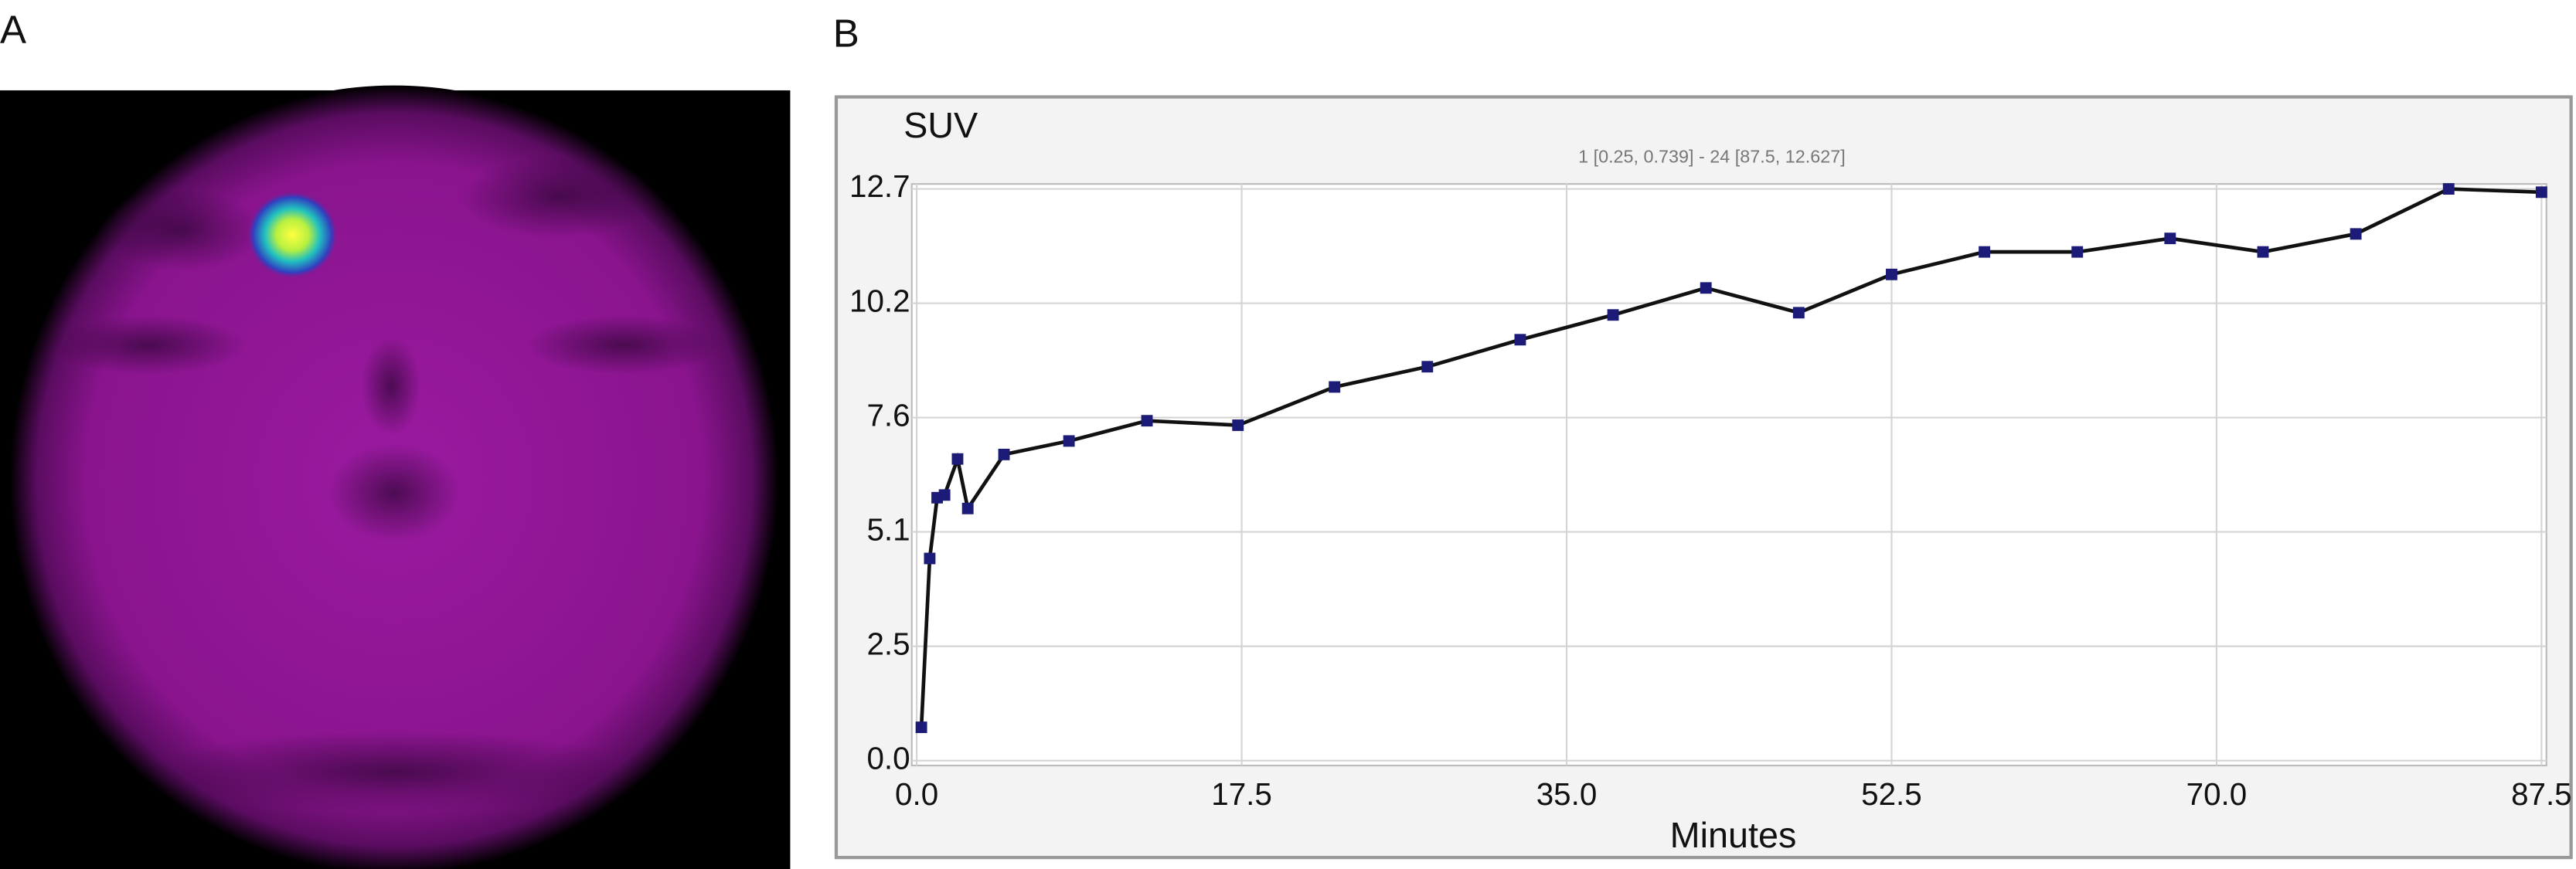  What do you see at coordinates (2541, 794) in the screenshot?
I see `x-tick-label: 87.5` at bounding box center [2541, 794].